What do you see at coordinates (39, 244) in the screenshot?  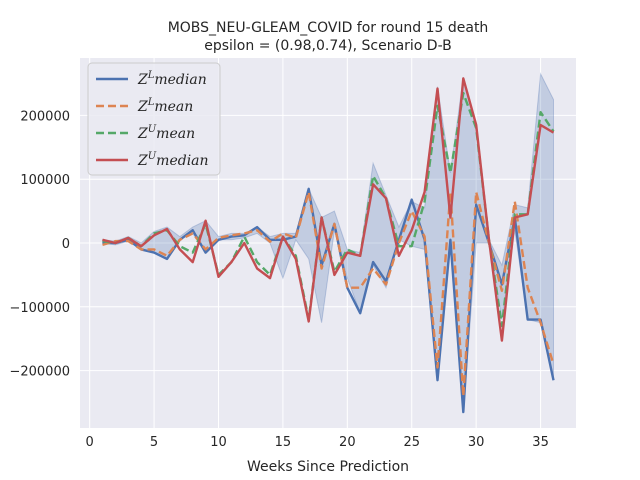 I see `y-tick-labels: −200000 −100000 0 100000 200000` at bounding box center [39, 244].